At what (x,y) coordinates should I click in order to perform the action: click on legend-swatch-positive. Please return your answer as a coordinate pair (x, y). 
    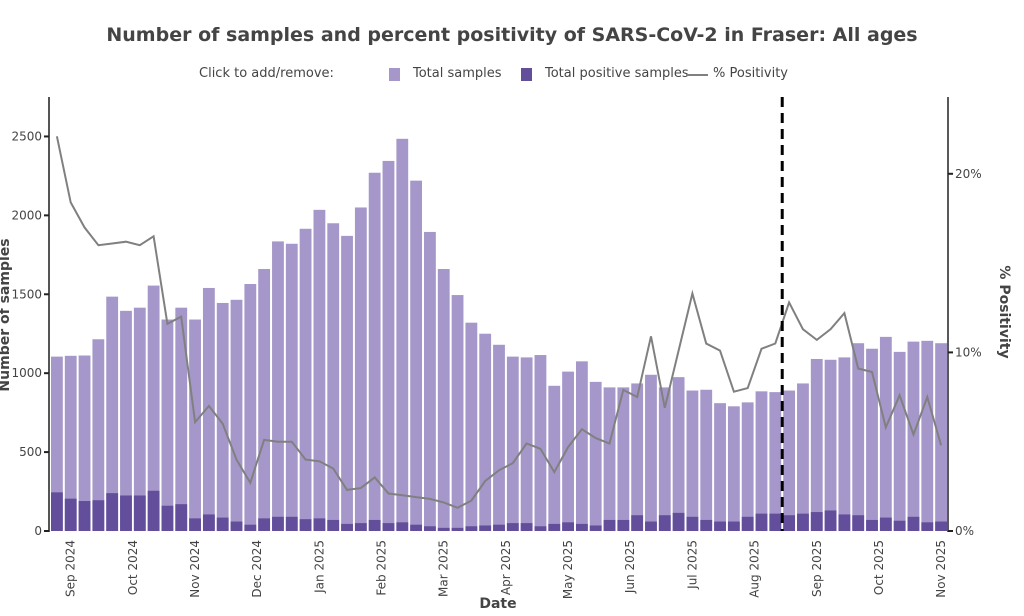
    Looking at the image, I should click on (526, 74).